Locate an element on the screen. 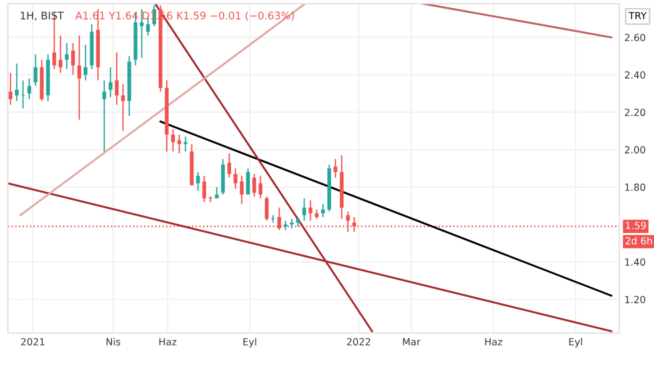 The width and height of the screenshot is (654, 366). y-tick-label: 1.40 is located at coordinates (635, 262).